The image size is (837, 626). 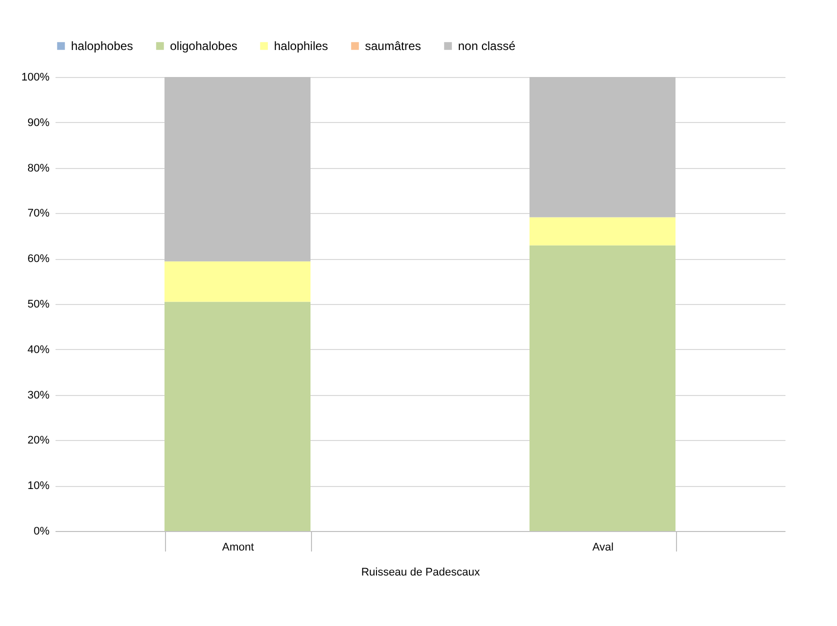 I want to click on x-tick-label: Amont, so click(x=238, y=548).